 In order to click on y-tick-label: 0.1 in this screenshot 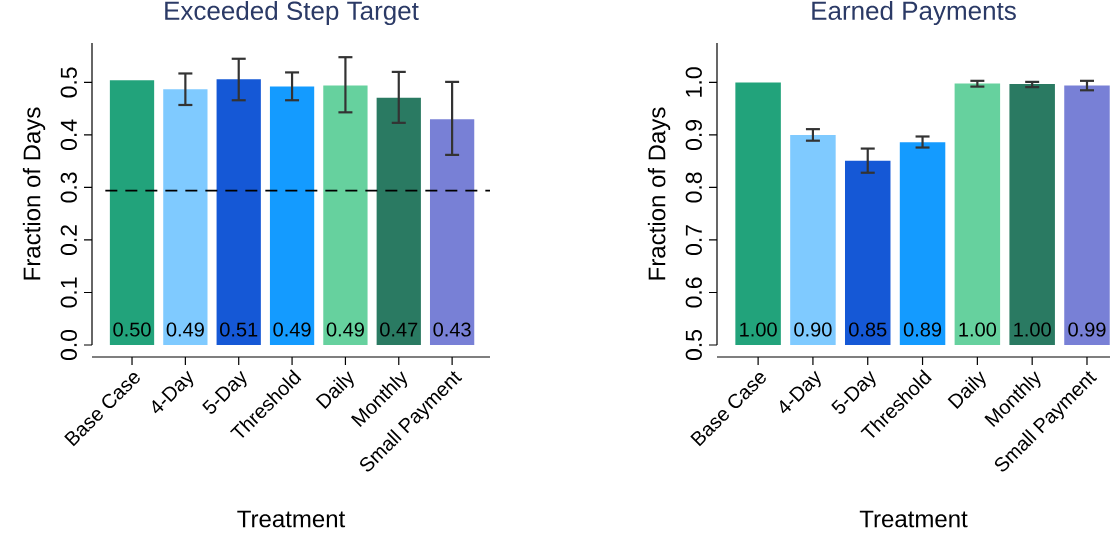, I will do `click(68, 292)`.